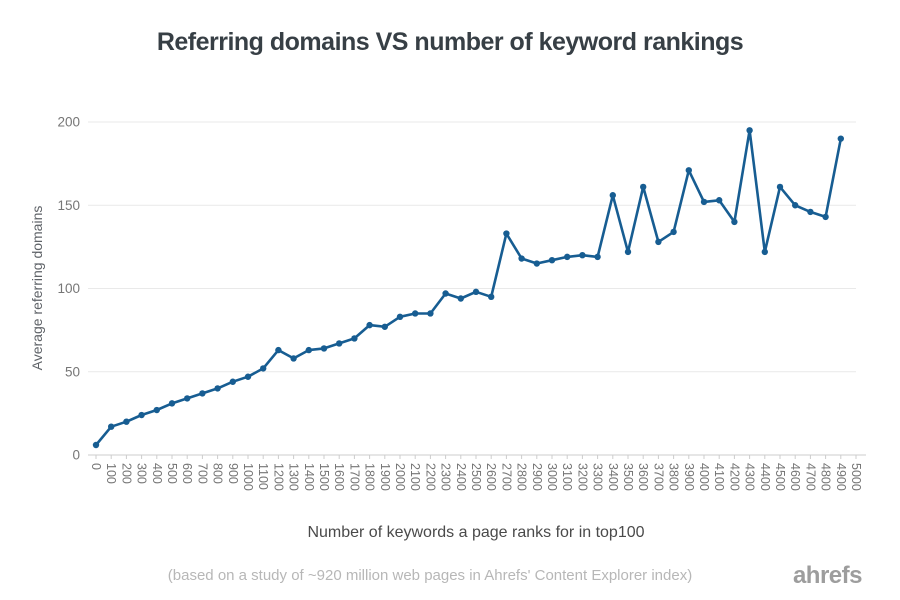 The height and width of the screenshot is (600, 900). What do you see at coordinates (446, 477) in the screenshot?
I see `x-tick-label: 2300` at bounding box center [446, 477].